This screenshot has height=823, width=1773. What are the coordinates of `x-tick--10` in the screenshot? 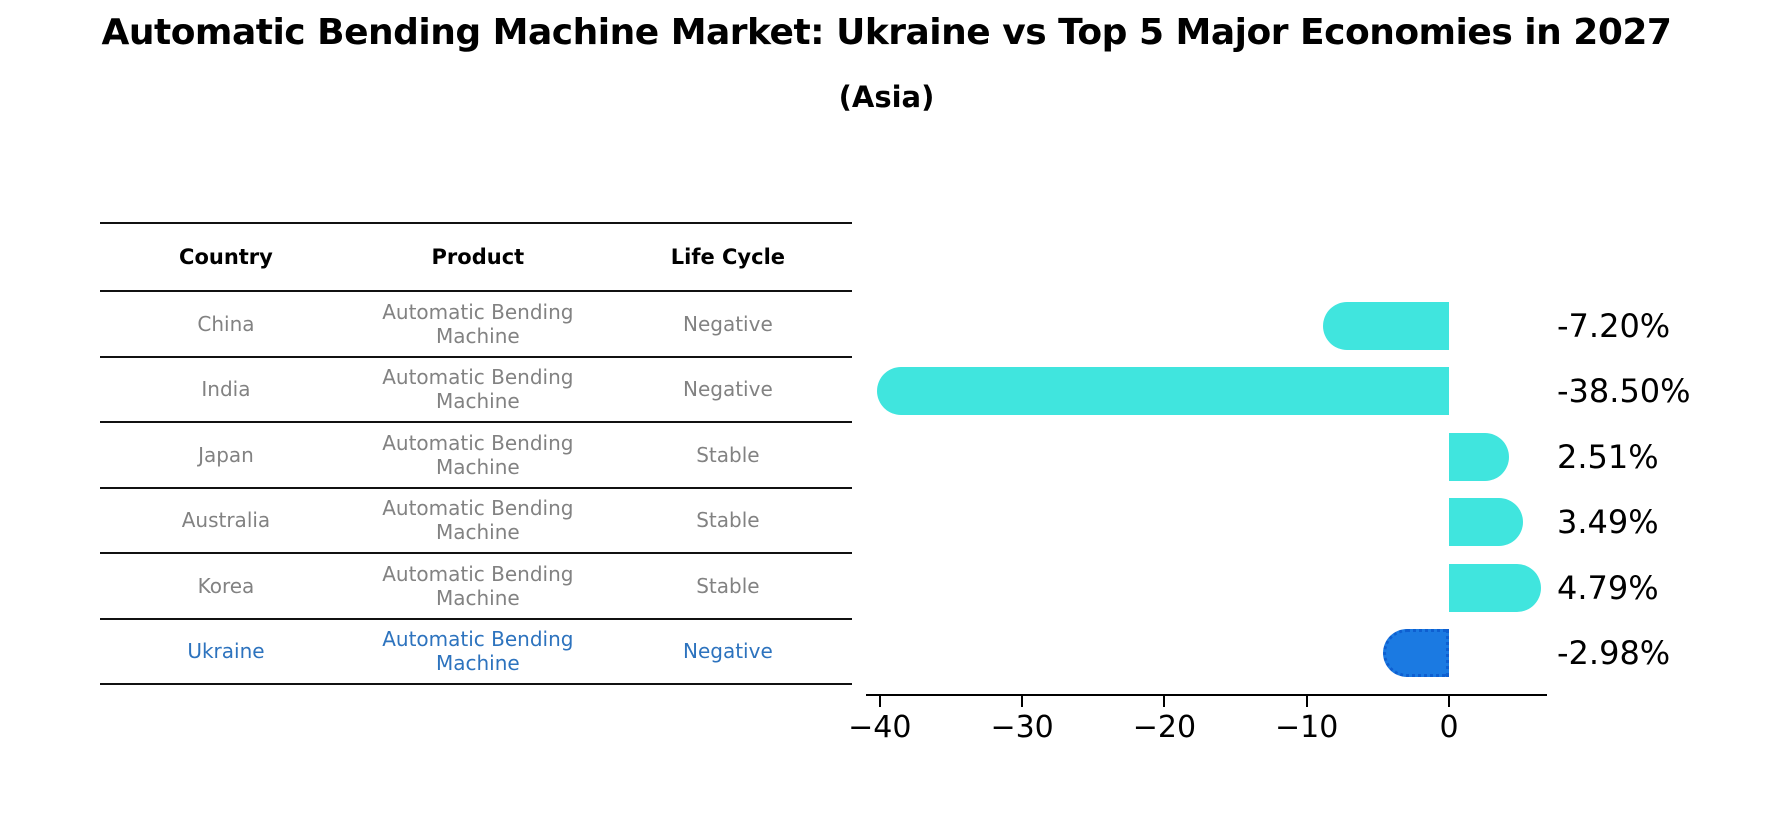 It's located at (1306, 701).